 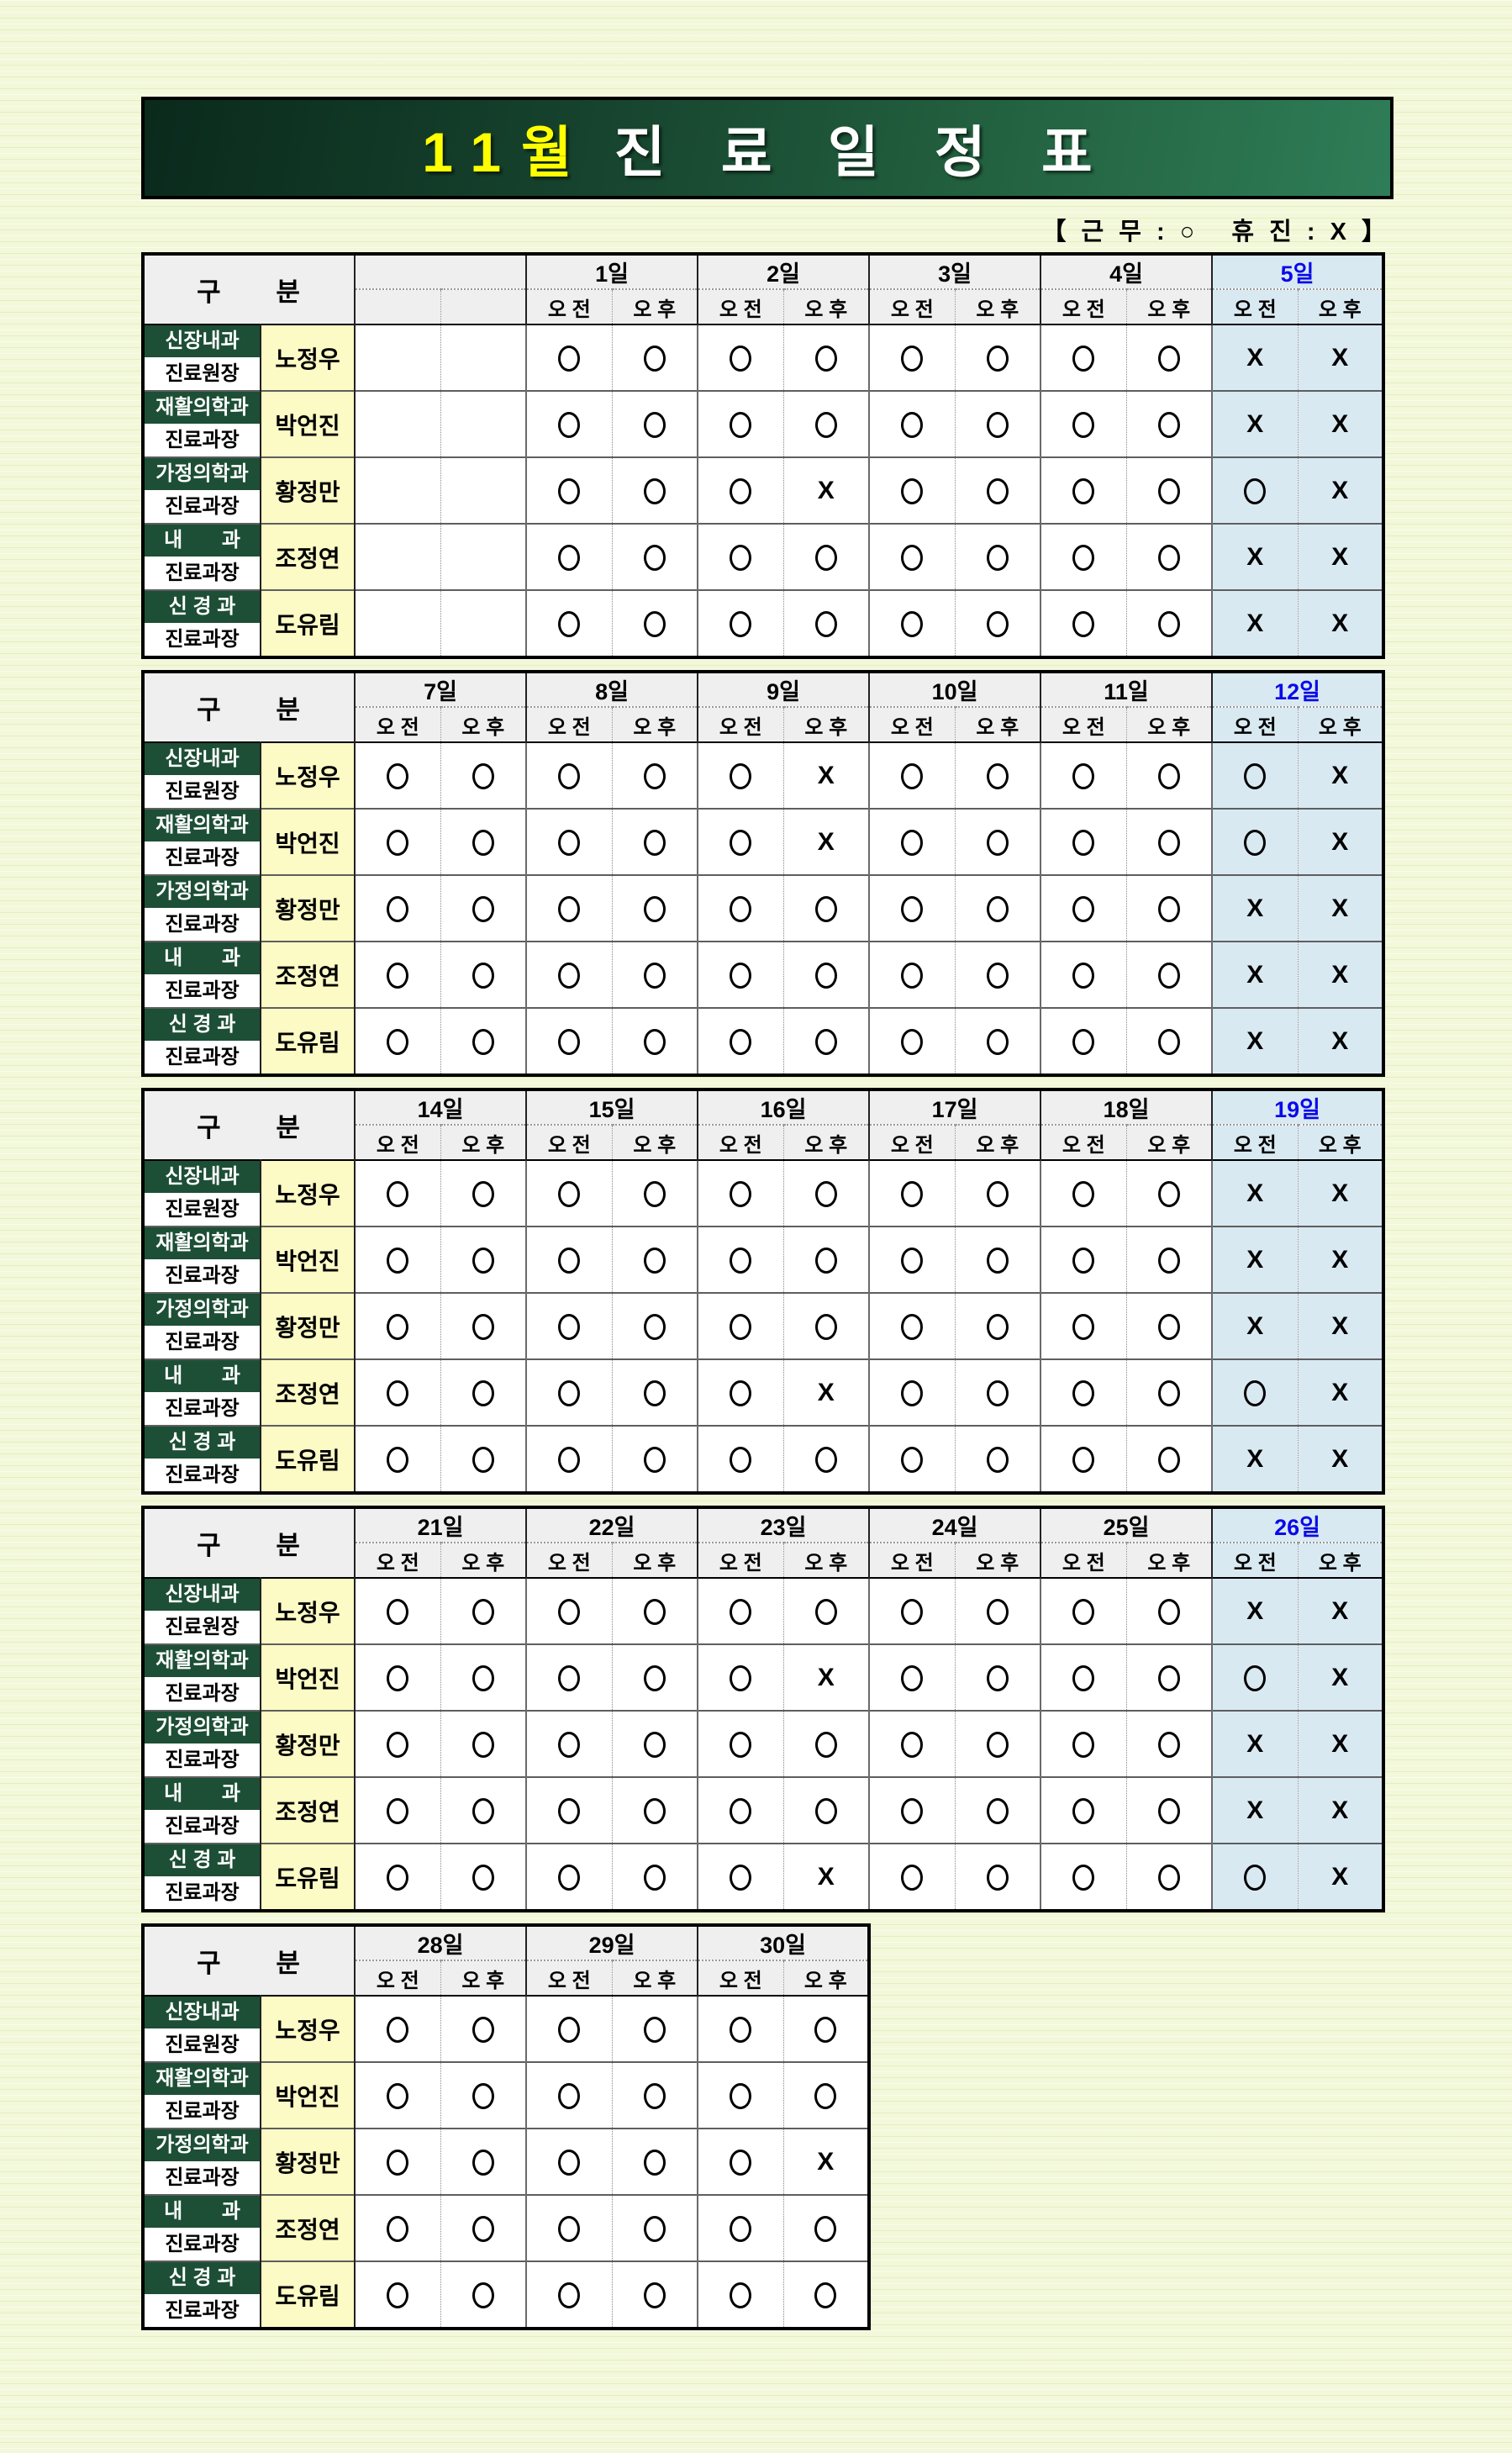 I want to click on day-header: 19일, so click(x=1297, y=1107).